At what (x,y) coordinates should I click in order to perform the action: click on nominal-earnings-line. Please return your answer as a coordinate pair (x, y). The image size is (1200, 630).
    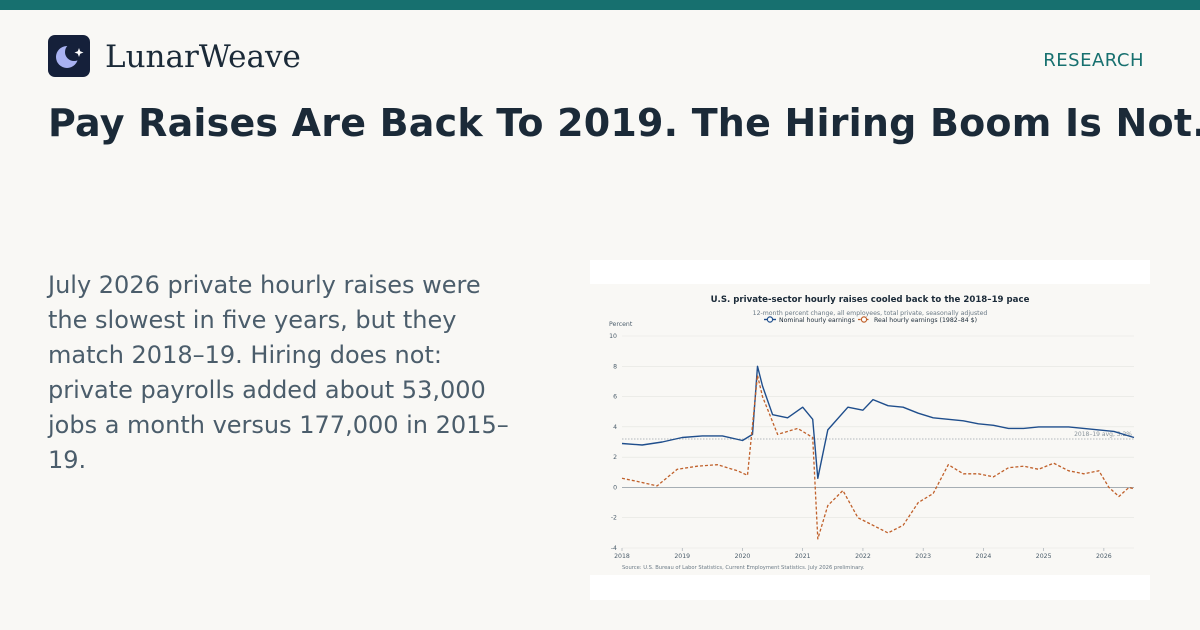
    Looking at the image, I should click on (878, 422).